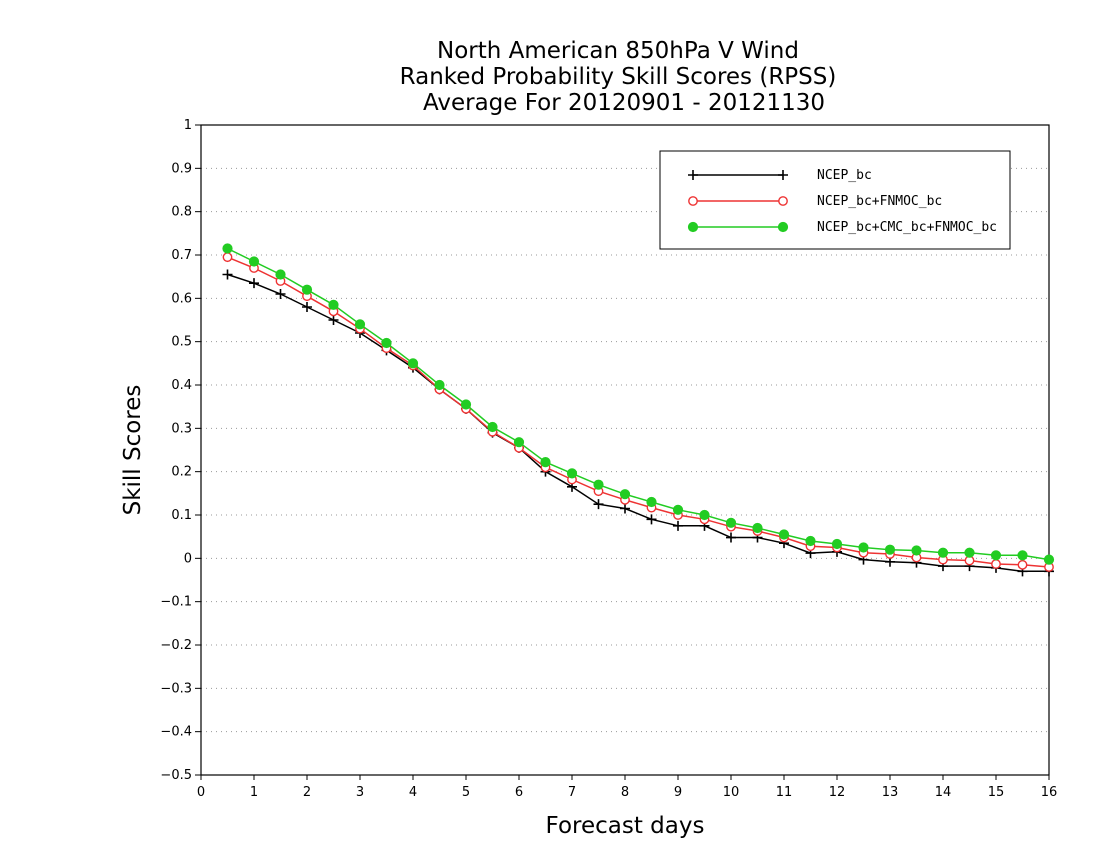 This screenshot has width=1100, height=850. What do you see at coordinates (519, 792) in the screenshot?
I see `x-tick-label: 6` at bounding box center [519, 792].